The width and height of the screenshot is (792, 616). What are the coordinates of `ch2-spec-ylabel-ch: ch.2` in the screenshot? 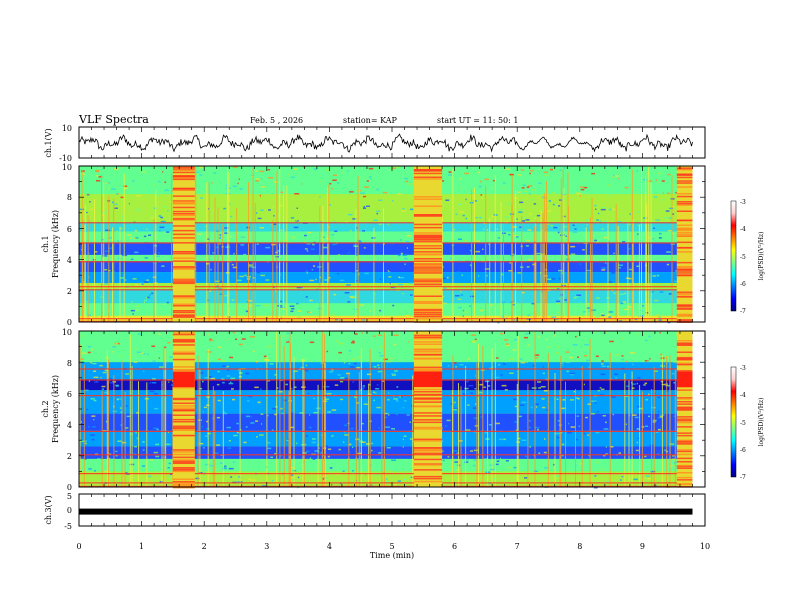 It's located at (45, 408).